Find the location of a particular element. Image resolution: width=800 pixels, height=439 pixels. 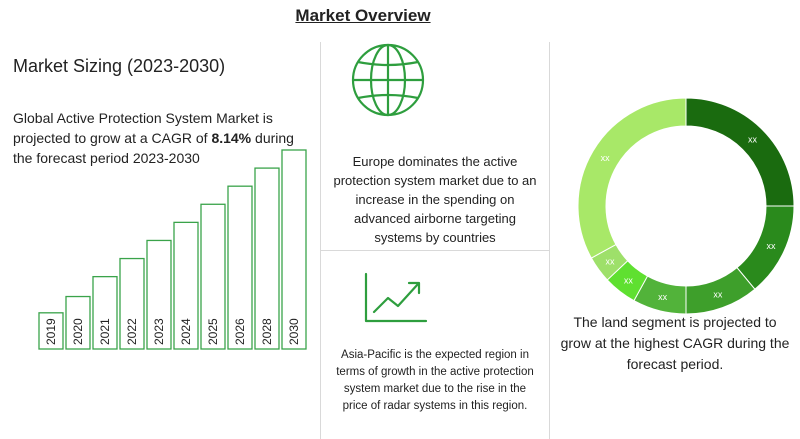

donut-label-7: xx is located at coordinates (606, 158).